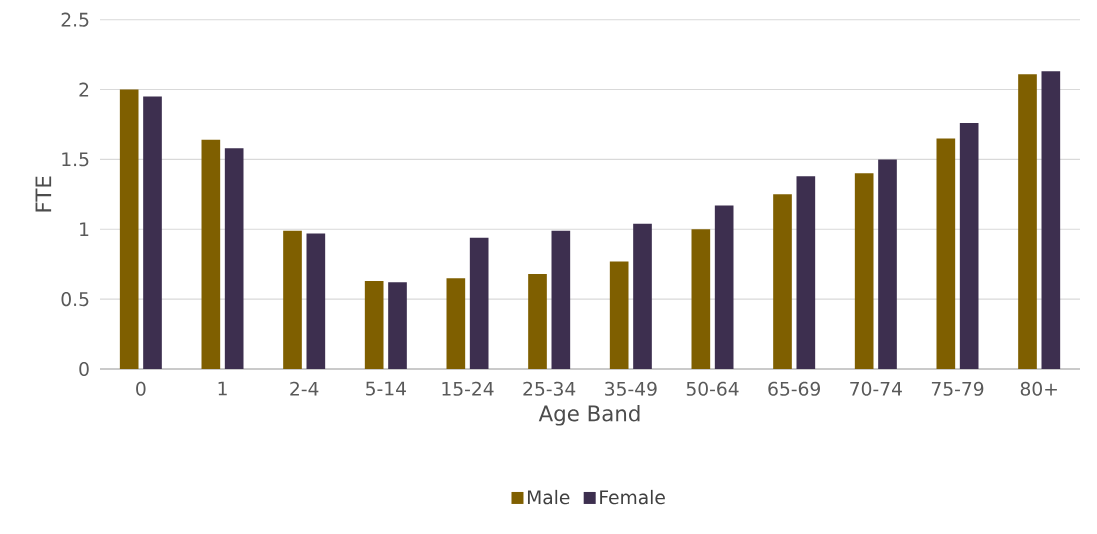 This screenshot has width=1097, height=534. I want to click on y-tick-label: 1.5, so click(75, 159).